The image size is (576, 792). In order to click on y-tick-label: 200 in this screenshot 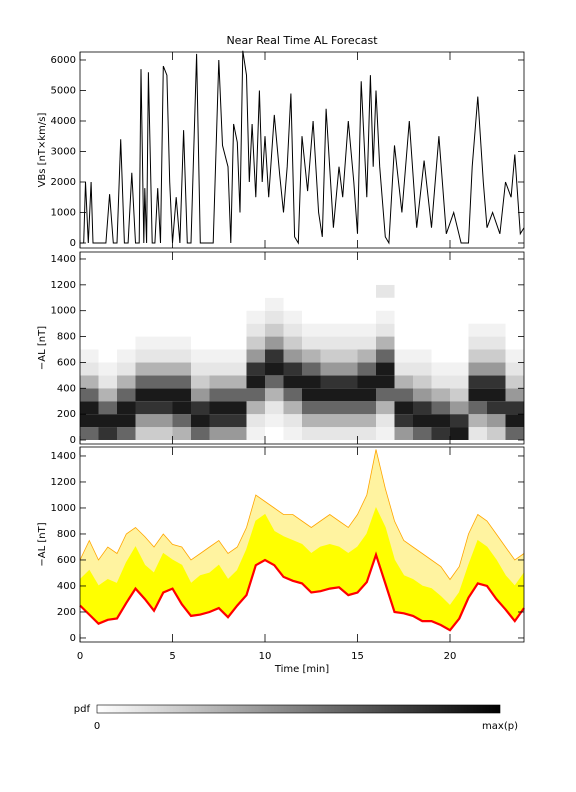, I will do `click(66, 612)`.